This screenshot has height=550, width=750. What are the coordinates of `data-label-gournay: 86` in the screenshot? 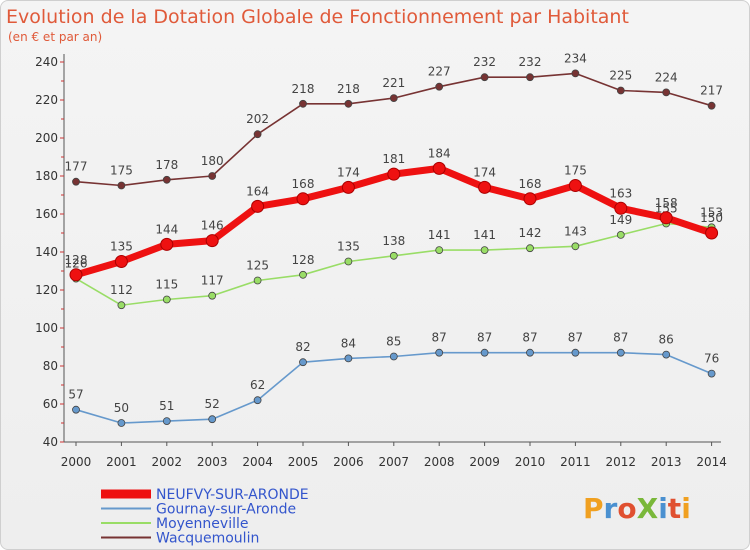 It's located at (666, 340).